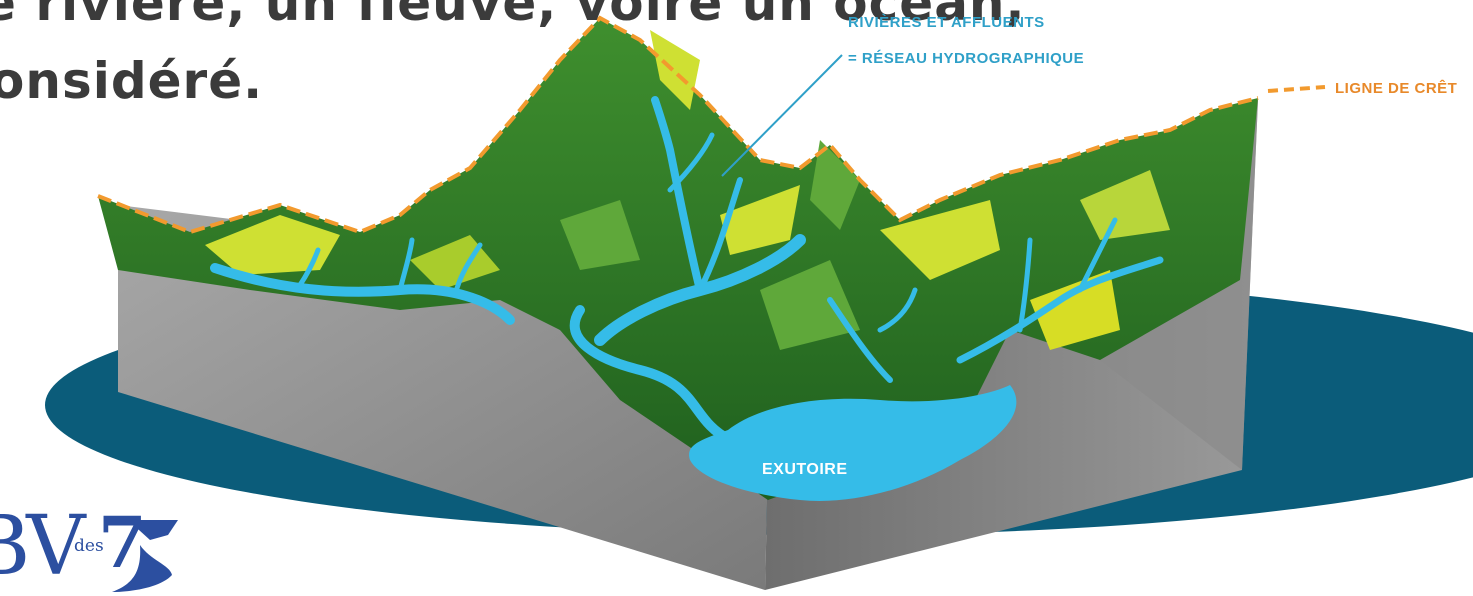  Describe the element at coordinates (132, 81) in the screenshot. I see `headline-line-2: onsidéré.` at that location.